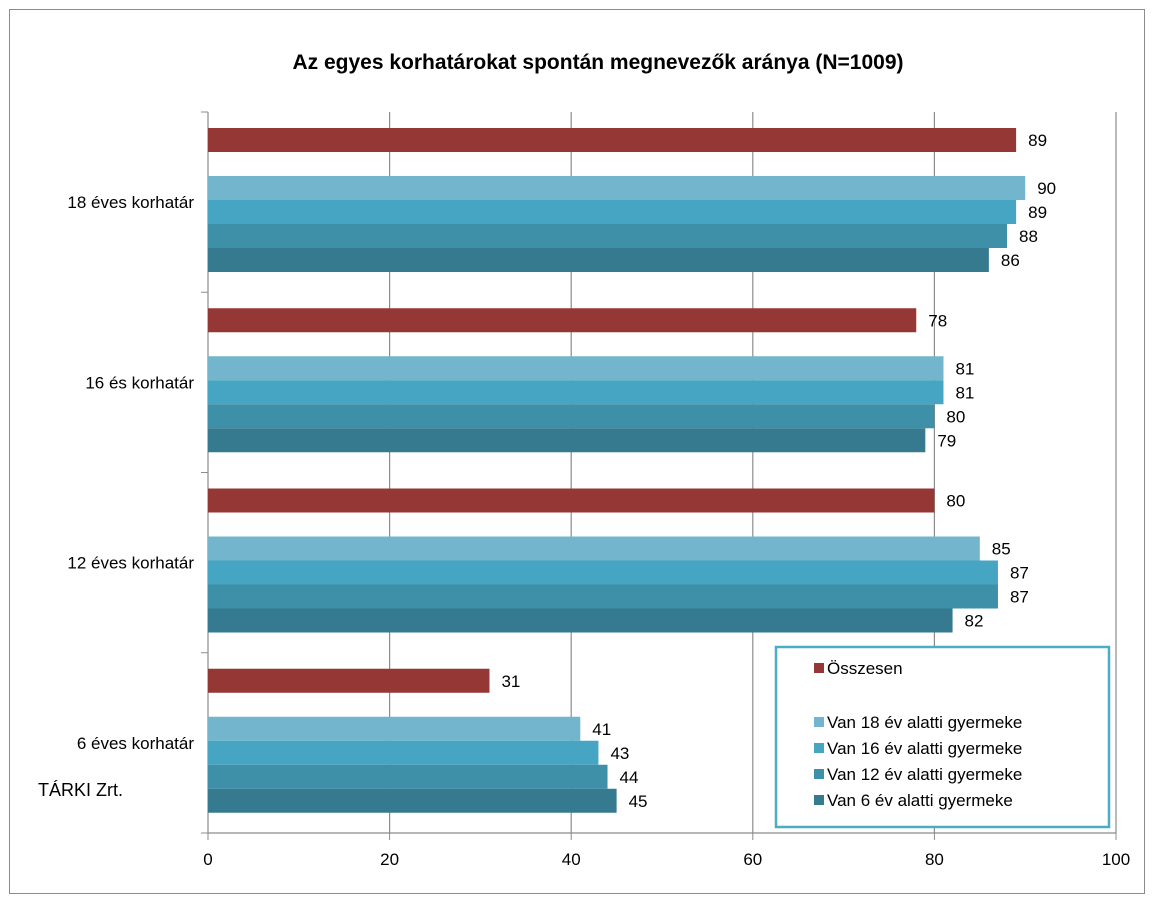 The width and height of the screenshot is (1153, 902). I want to click on x-tick-label: 80, so click(934, 859).